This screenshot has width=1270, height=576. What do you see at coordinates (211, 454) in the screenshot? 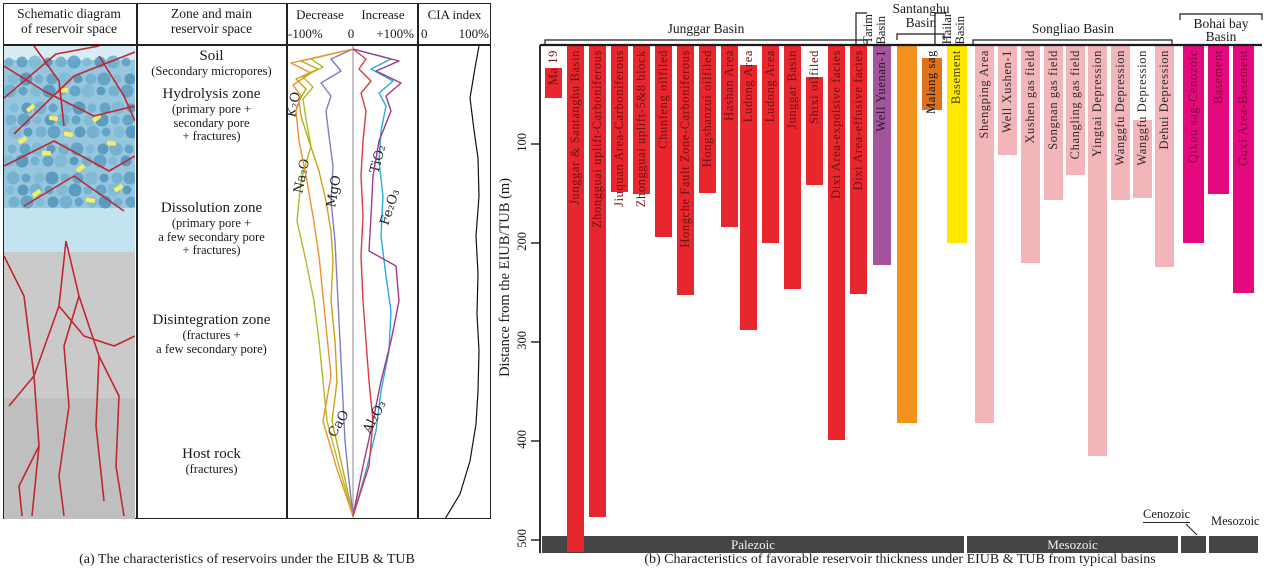
I see `zone-title: Host rock` at bounding box center [211, 454].